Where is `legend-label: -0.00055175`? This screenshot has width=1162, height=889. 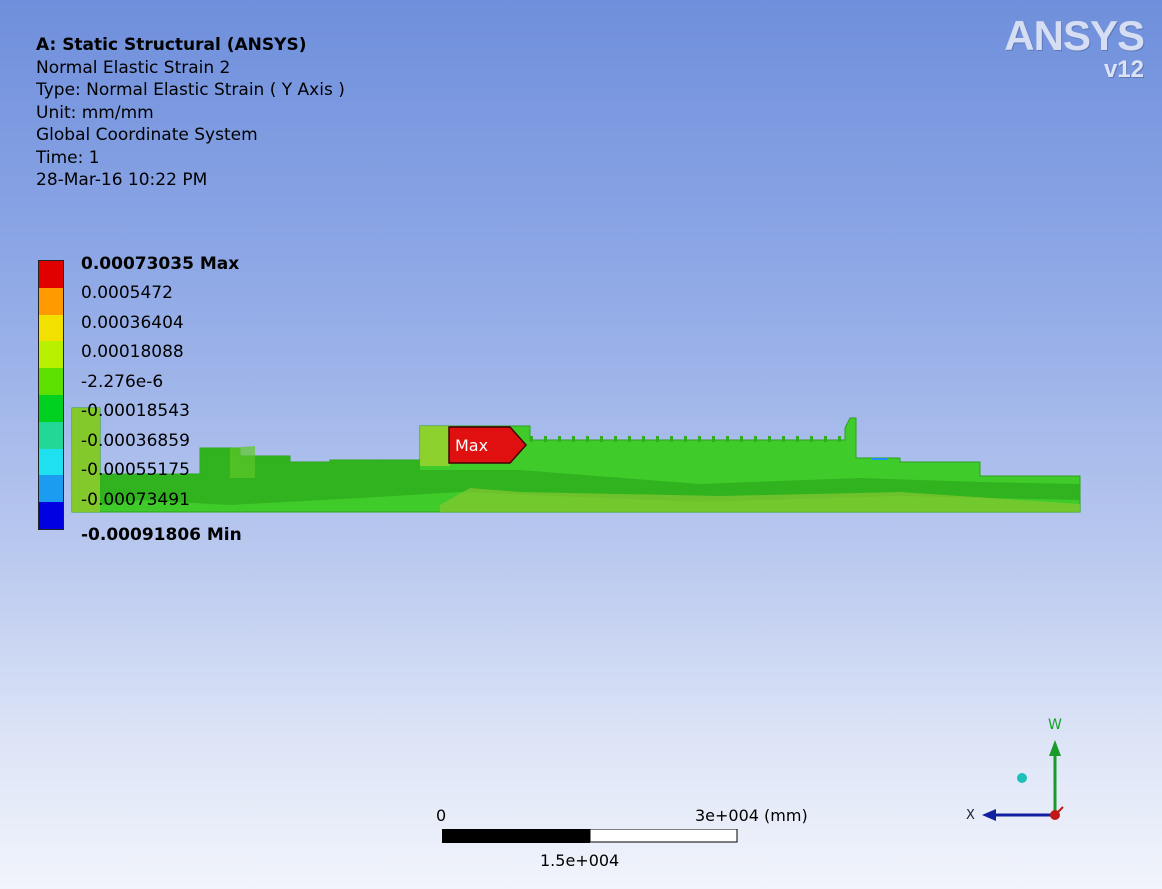
legend-label: -0.00055175 is located at coordinates (135, 470).